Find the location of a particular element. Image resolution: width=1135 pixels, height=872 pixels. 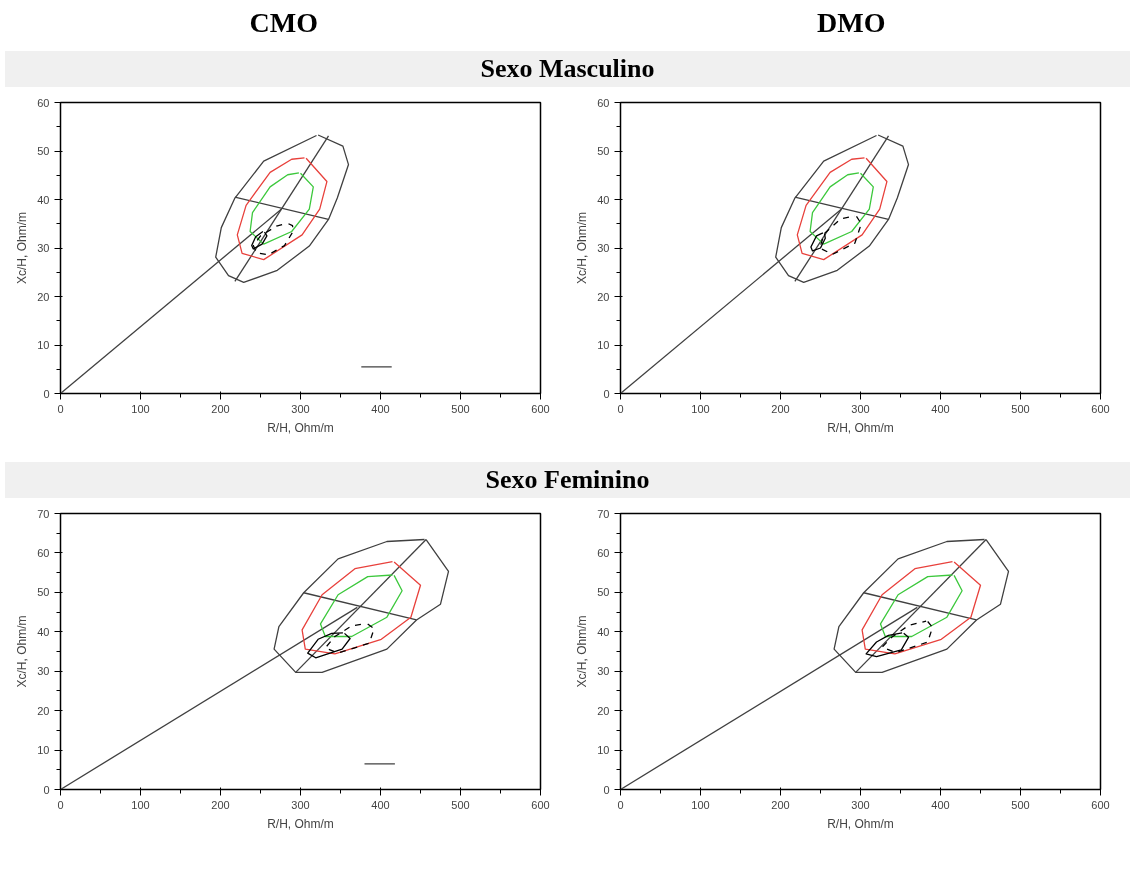

chart-subtitle: Sexo Feminino is located at coordinates (567, 480).